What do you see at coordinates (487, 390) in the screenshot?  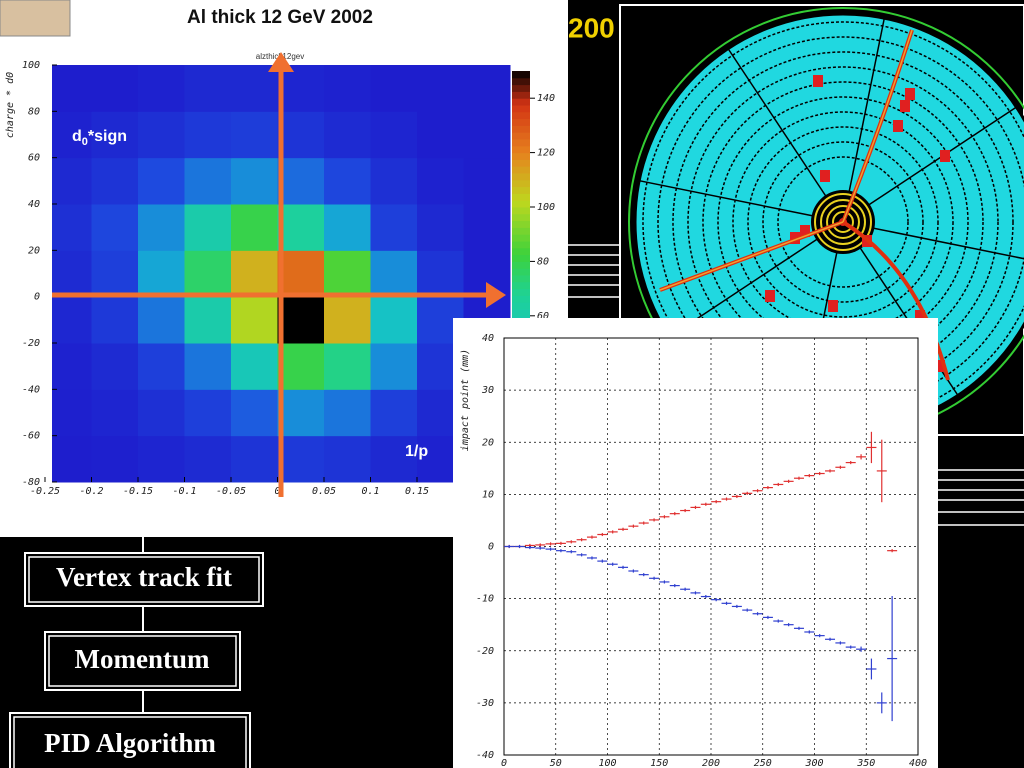 I see `y-tick-label: 30` at bounding box center [487, 390].